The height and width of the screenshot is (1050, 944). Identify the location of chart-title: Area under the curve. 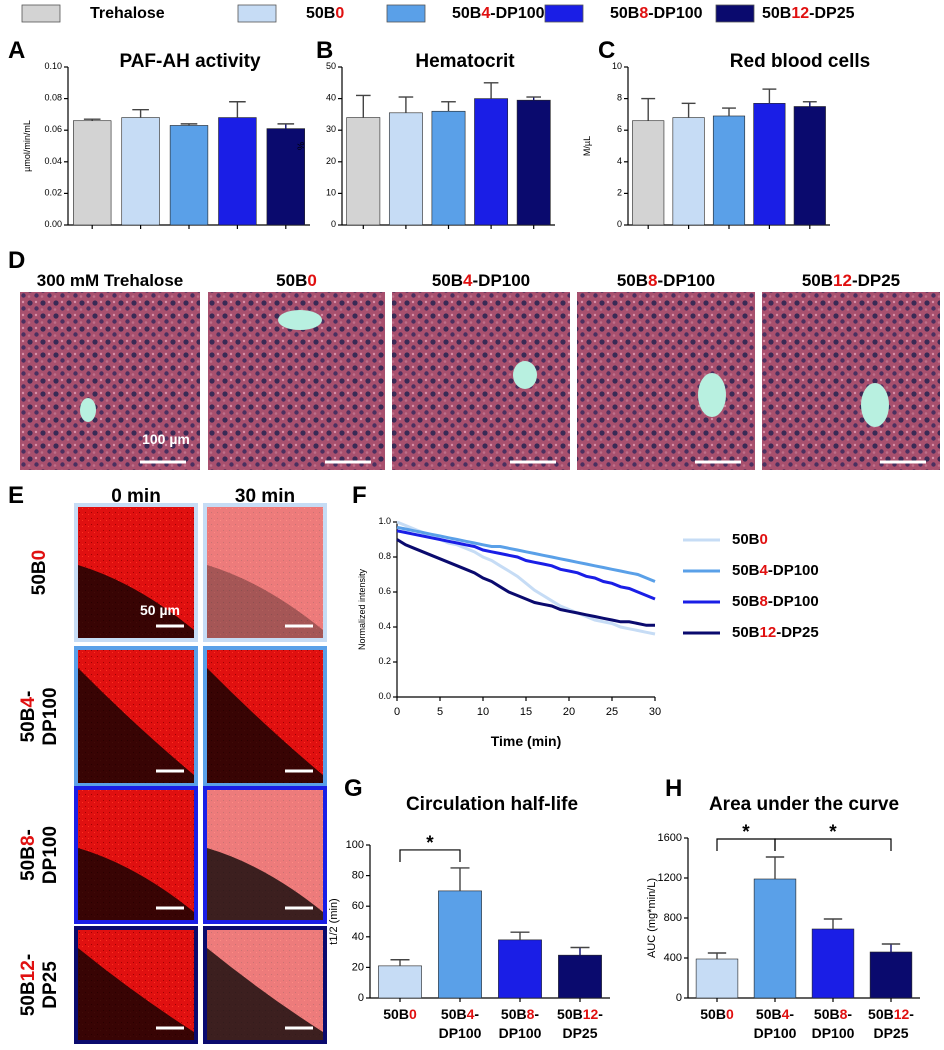
(804, 804).